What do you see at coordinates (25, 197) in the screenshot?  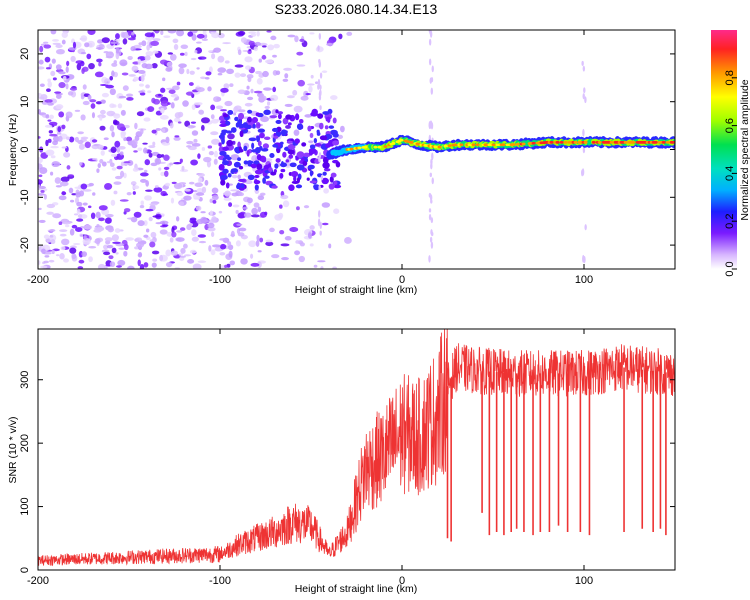 I see `spectrogram-y-tick-label: -10` at bounding box center [25, 197].